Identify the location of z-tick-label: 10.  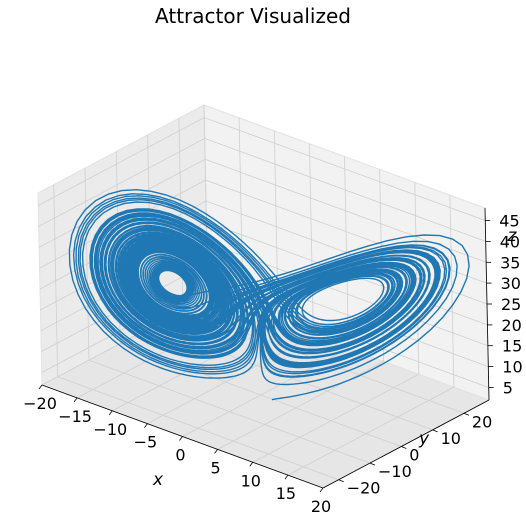
(512, 367).